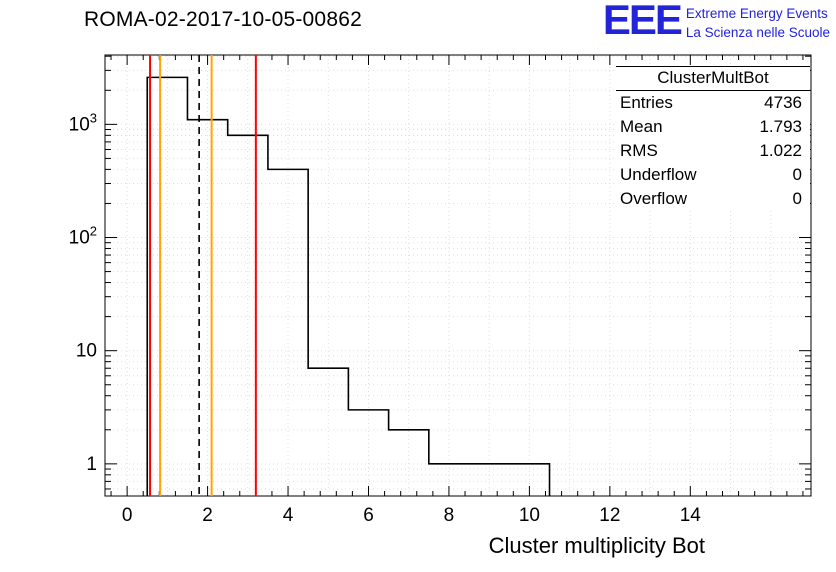 The image size is (836, 572). Describe the element at coordinates (654, 199) in the screenshot. I see `stats-label: Overflow` at that location.